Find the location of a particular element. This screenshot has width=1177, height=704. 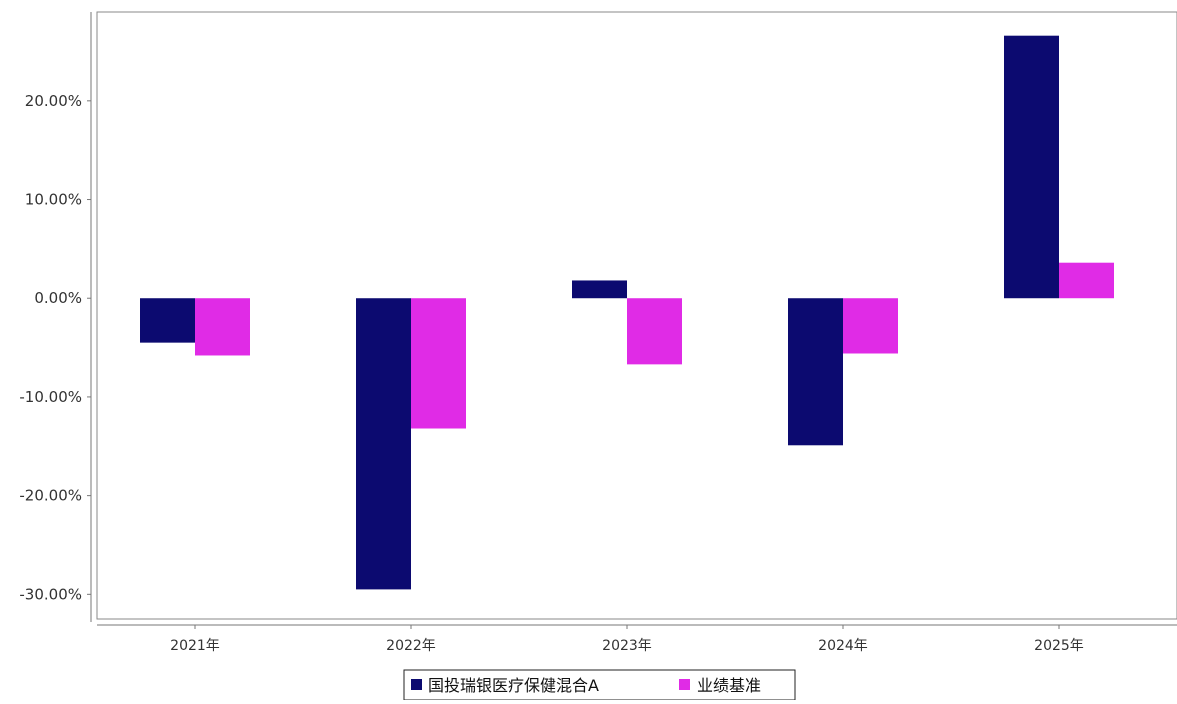

x-axis-ticks: 2021年 2022年 2023年 2024年 2025年 is located at coordinates (627, 639).